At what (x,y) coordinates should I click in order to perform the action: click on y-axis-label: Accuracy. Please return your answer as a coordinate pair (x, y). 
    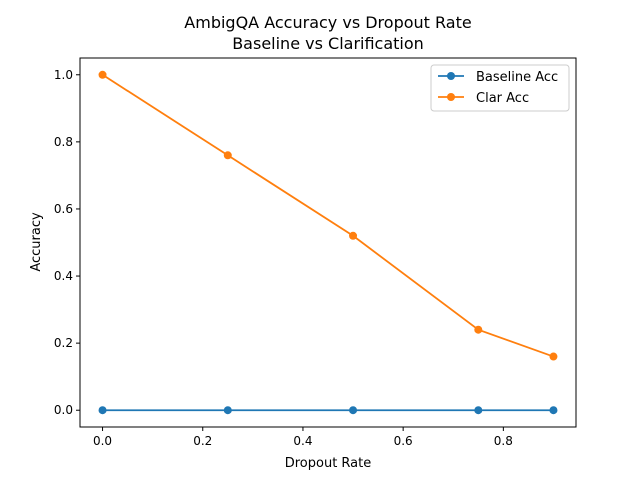
    Looking at the image, I should click on (36, 242).